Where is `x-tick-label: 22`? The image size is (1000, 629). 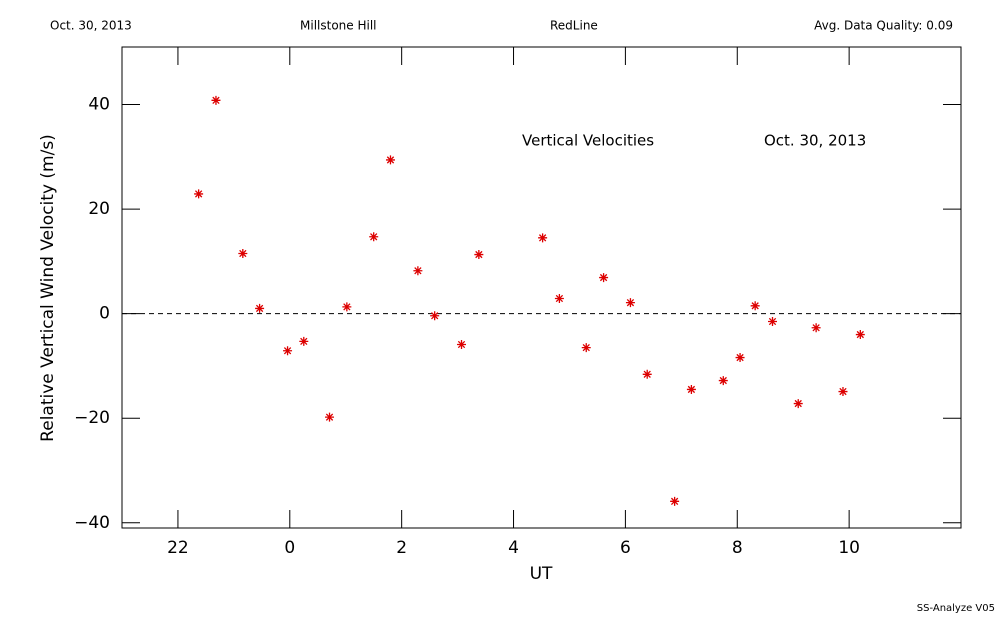 x-tick-label: 22 is located at coordinates (178, 548).